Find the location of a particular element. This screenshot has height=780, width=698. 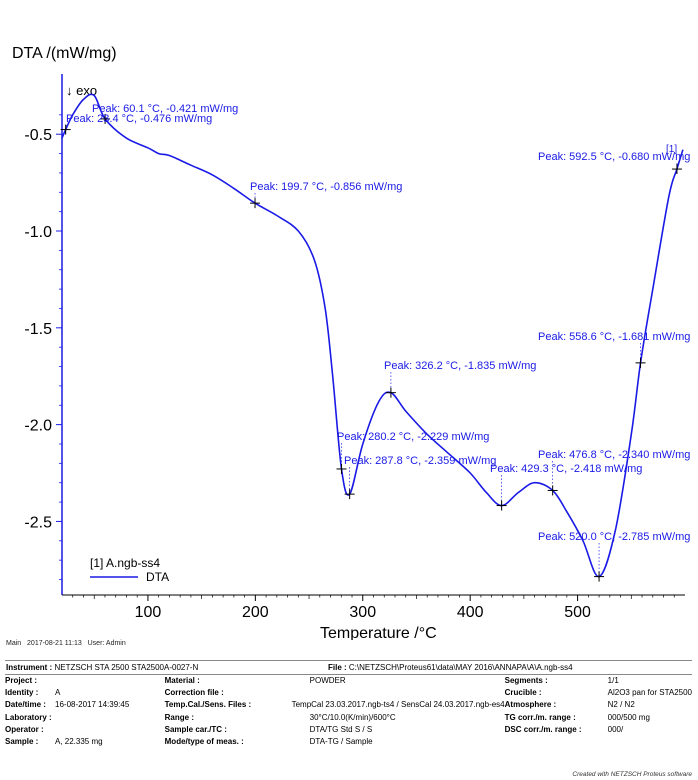

info-row: Laboratory : is located at coordinates (85, 718).